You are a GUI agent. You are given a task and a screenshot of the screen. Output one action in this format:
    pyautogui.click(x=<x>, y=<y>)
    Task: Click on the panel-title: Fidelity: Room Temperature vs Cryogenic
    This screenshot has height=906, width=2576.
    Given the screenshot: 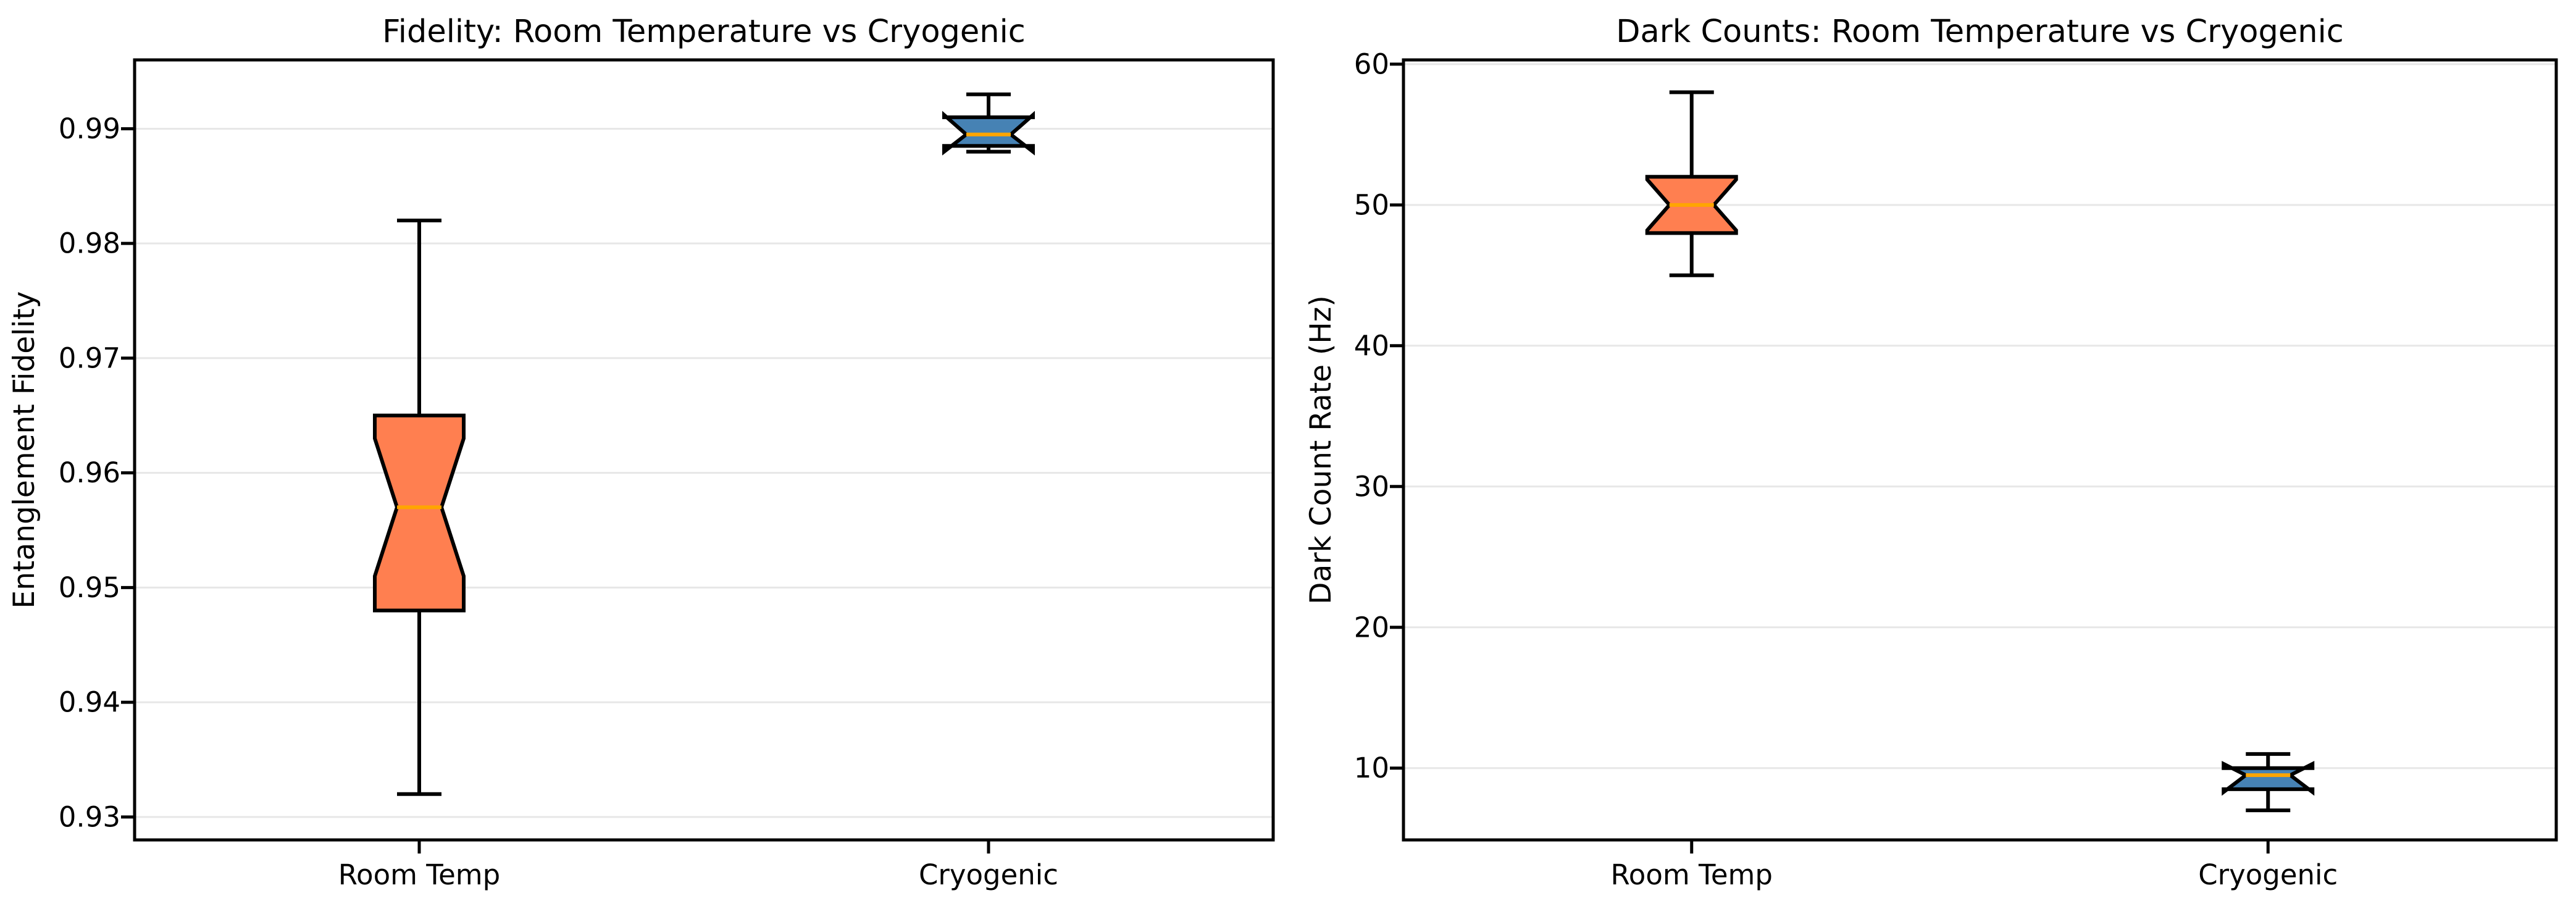 What is the action you would take?
    pyautogui.click(x=704, y=32)
    